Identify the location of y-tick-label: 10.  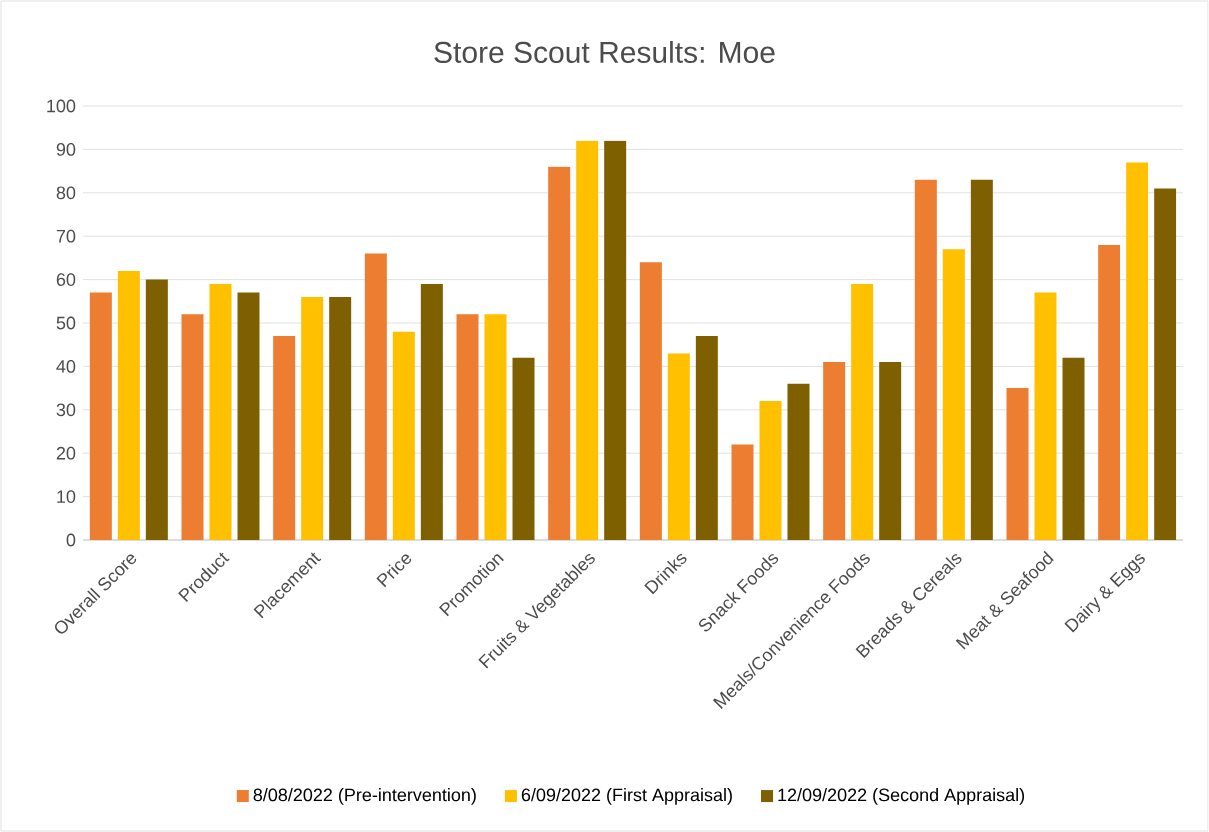
(66, 496).